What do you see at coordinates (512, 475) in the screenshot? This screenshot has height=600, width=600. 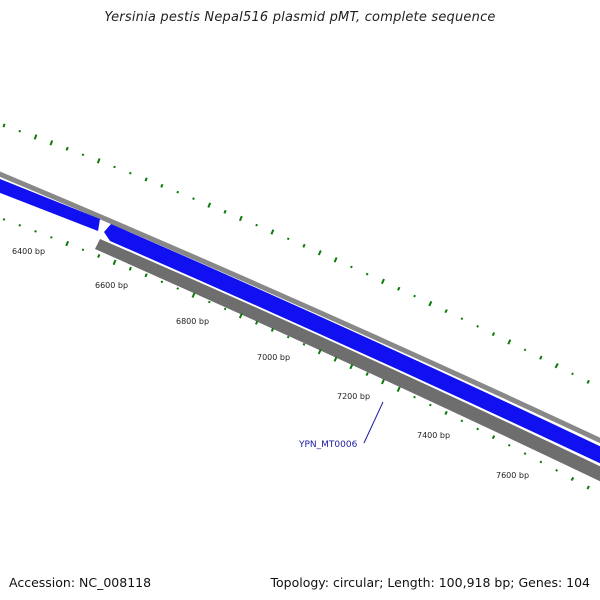 I see `scale-label-7600: 7600 bp` at bounding box center [512, 475].